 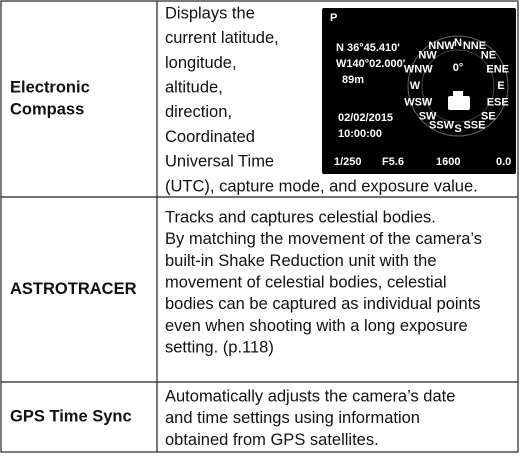 I want to click on screen-heading: 0°, so click(x=458, y=68).